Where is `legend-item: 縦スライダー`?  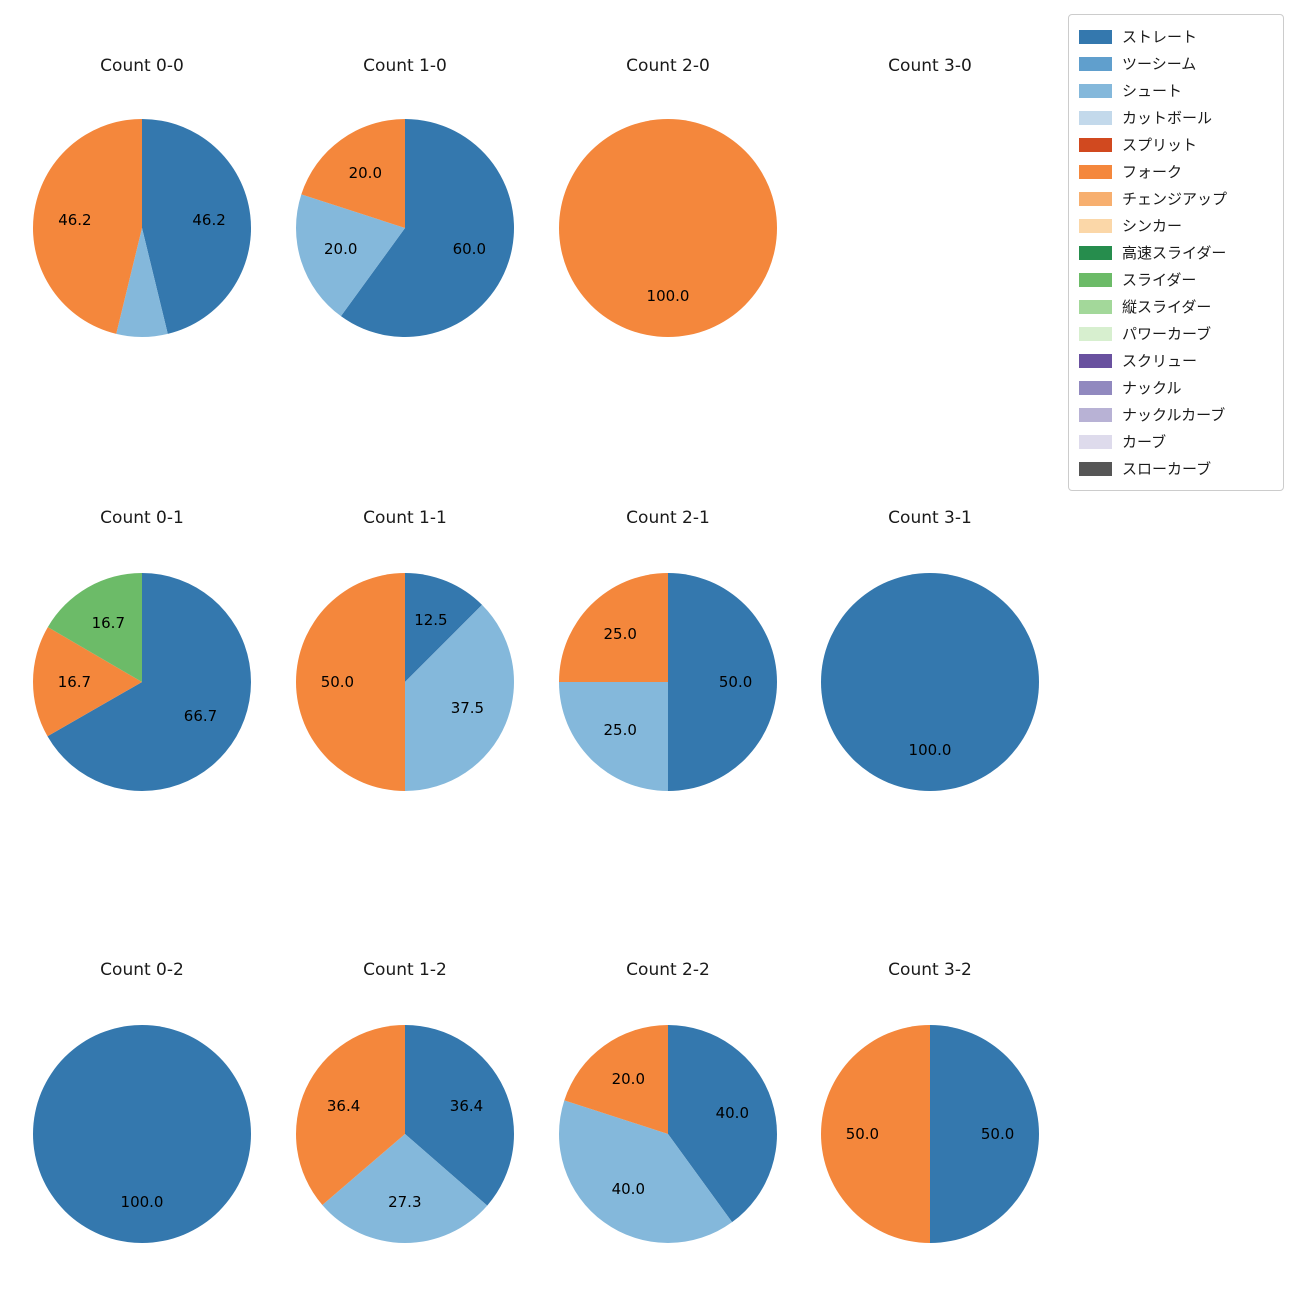 legend-item: 縦スライダー is located at coordinates (1176, 306).